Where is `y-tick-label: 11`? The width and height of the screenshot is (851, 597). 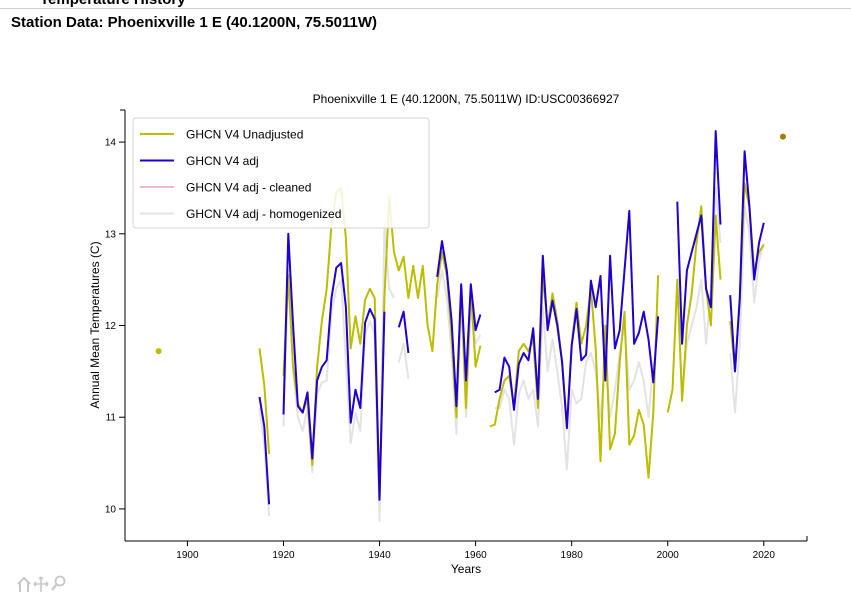 y-tick-label: 11 is located at coordinates (111, 418).